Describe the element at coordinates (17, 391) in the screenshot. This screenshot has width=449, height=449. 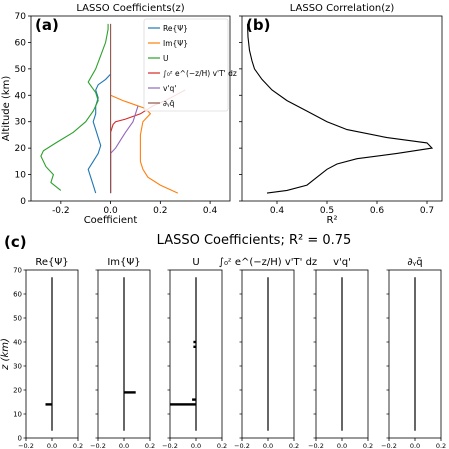
I see `y-tick-label-c: 20` at that location.